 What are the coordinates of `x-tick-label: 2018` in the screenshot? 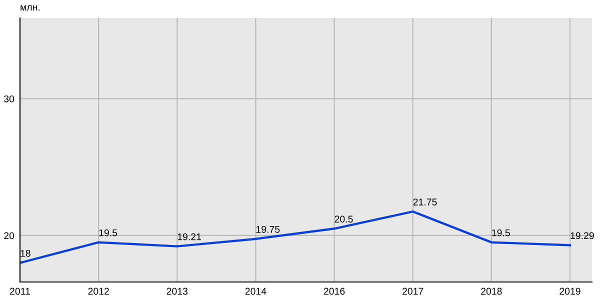 It's located at (491, 291).